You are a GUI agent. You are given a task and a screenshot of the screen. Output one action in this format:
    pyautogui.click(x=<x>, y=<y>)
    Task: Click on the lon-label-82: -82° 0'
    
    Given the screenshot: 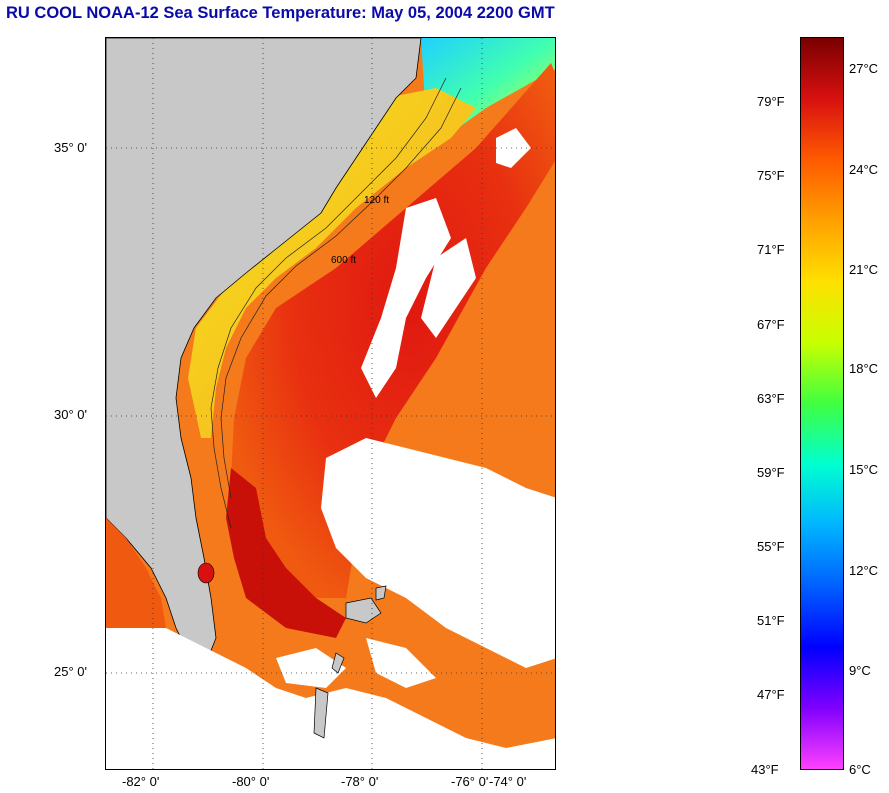 What is the action you would take?
    pyautogui.click(x=141, y=781)
    